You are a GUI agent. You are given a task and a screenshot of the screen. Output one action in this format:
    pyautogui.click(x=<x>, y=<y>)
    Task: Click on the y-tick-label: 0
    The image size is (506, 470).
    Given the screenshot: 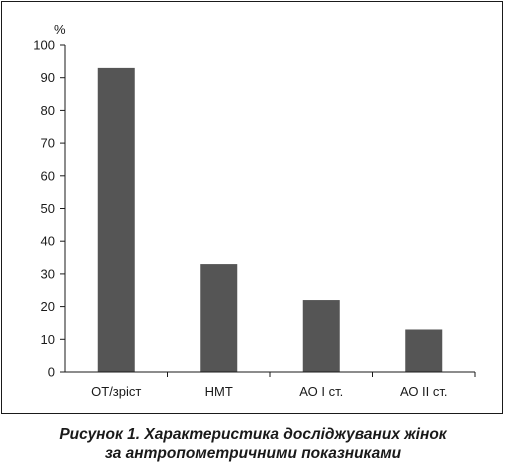 What is the action you would take?
    pyautogui.click(x=51, y=372)
    